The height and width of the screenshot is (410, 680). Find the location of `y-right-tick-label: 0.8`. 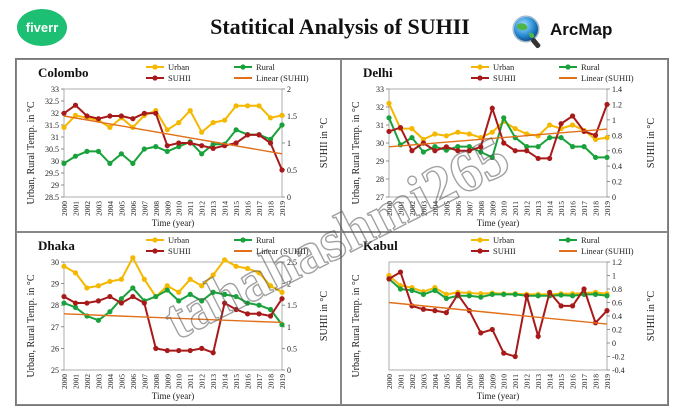

y-right-tick-label: 0.8 is located at coordinates (617, 135).